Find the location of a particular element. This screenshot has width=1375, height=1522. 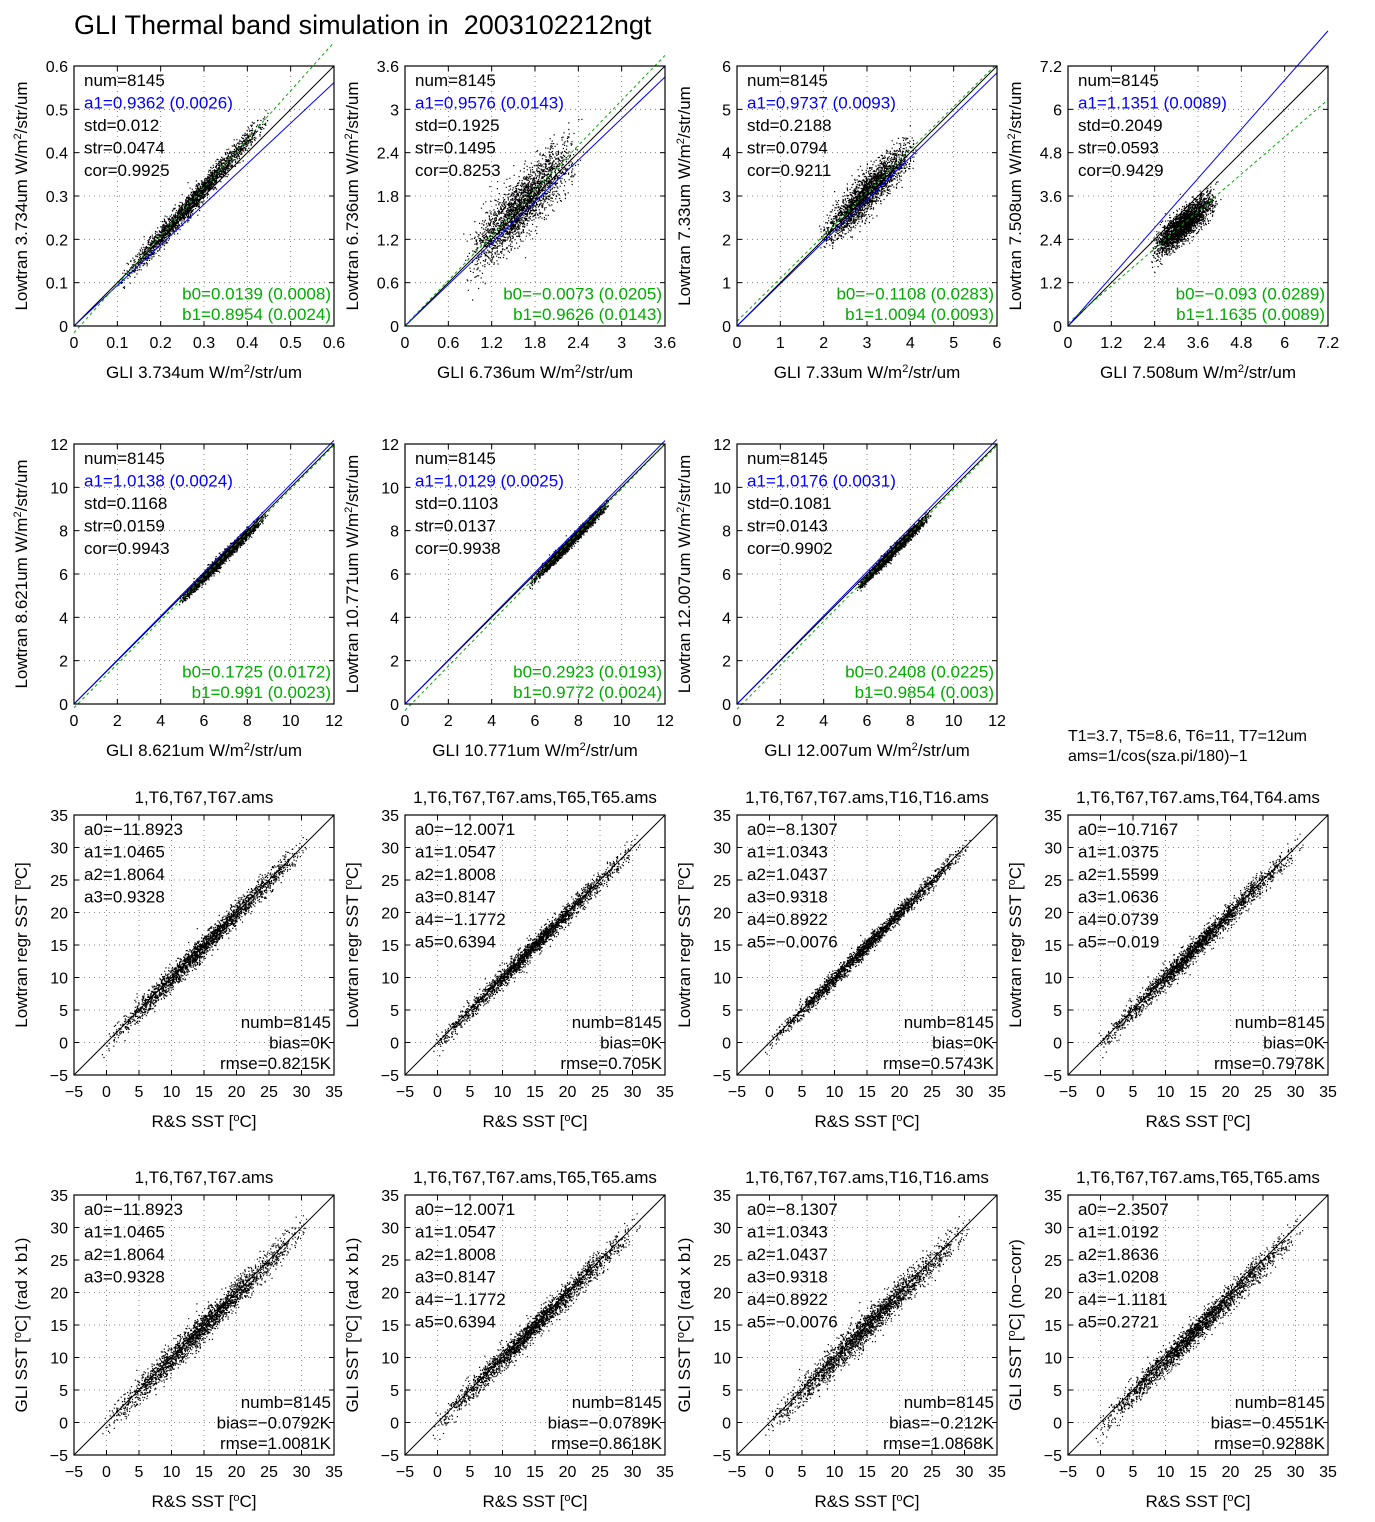

x-tick-label: 7.2 is located at coordinates (1328, 343).